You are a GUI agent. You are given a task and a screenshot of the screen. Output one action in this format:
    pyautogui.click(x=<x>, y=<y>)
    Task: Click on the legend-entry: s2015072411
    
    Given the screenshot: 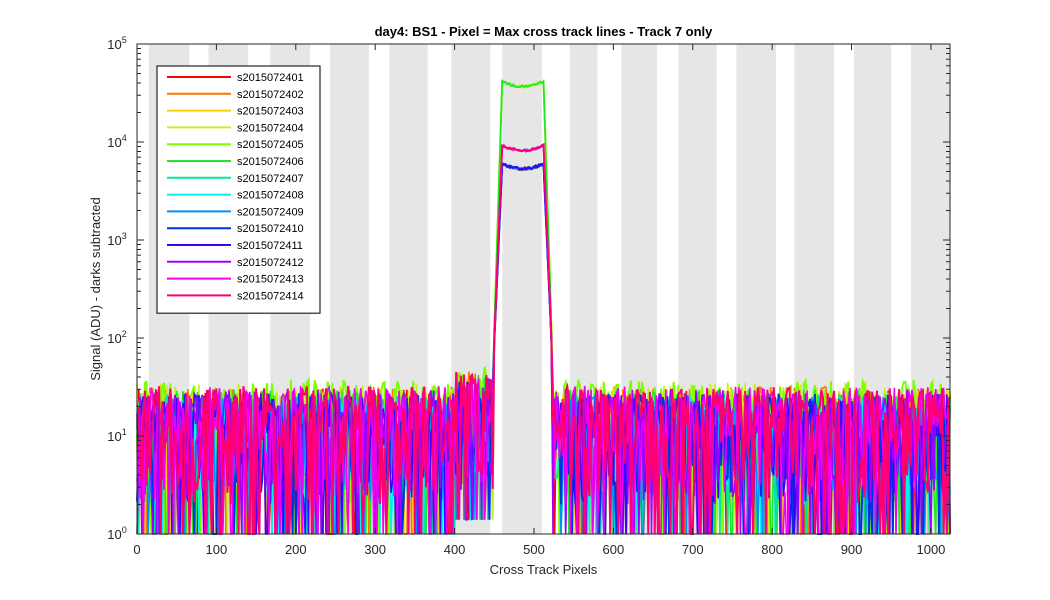 What is the action you would take?
    pyautogui.click(x=270, y=246)
    